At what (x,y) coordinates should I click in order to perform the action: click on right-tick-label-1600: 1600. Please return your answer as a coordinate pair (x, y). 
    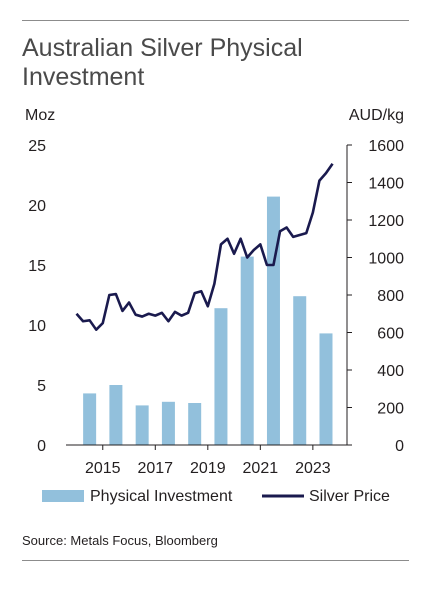
    Looking at the image, I should click on (386, 146).